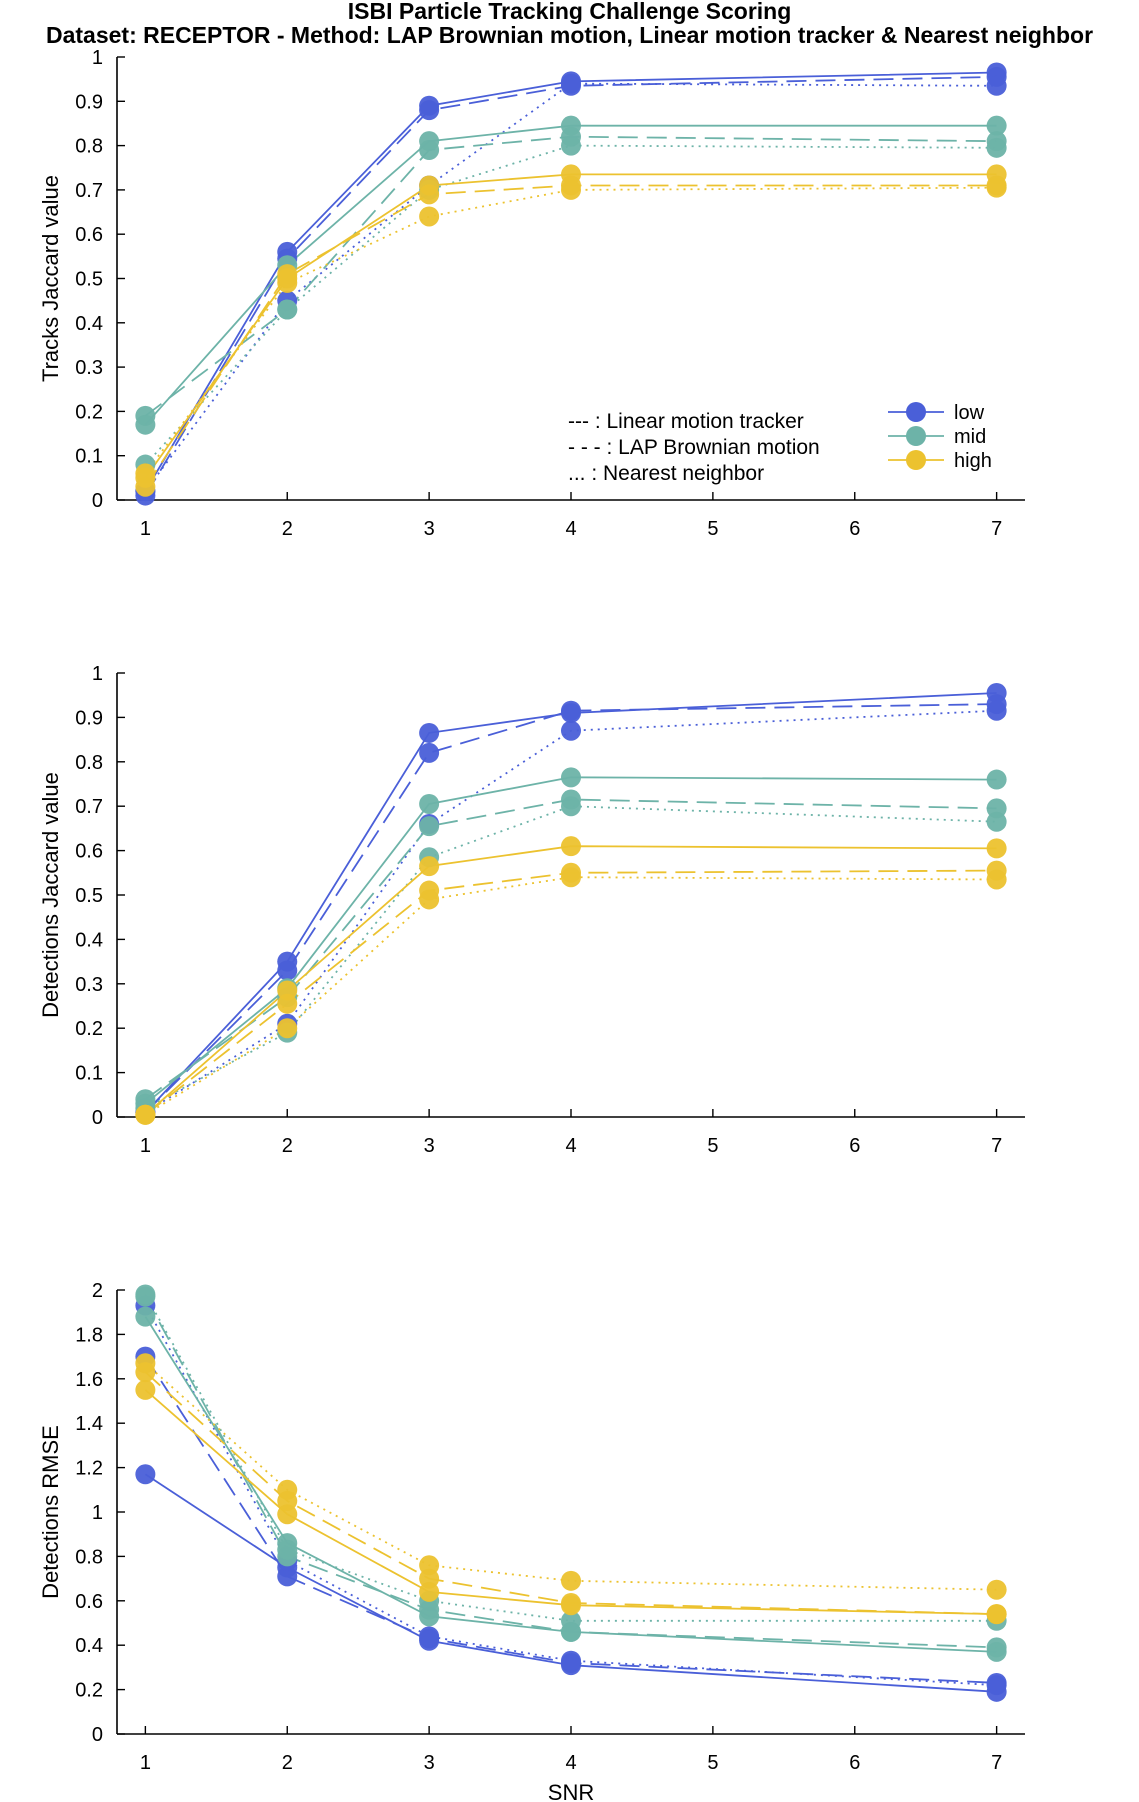 This screenshot has width=1139, height=1802. What do you see at coordinates (916, 412) in the screenshot?
I see `legend-swatch-marker-low` at bounding box center [916, 412].